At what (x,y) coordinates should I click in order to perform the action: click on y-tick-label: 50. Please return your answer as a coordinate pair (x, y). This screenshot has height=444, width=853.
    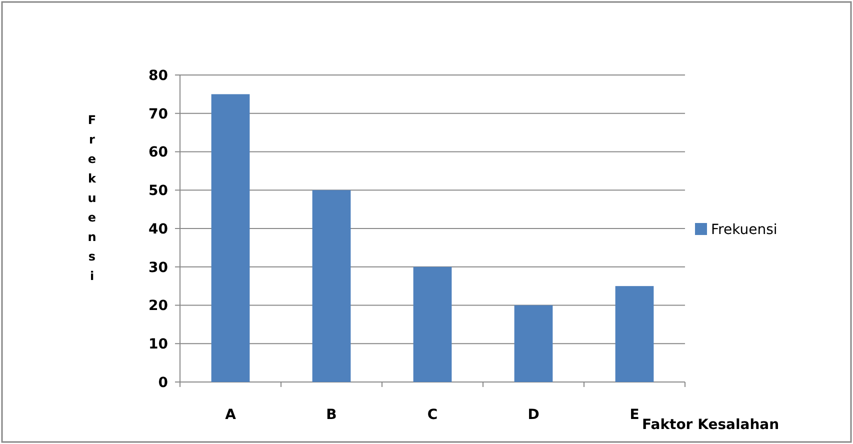
    Looking at the image, I should click on (158, 191).